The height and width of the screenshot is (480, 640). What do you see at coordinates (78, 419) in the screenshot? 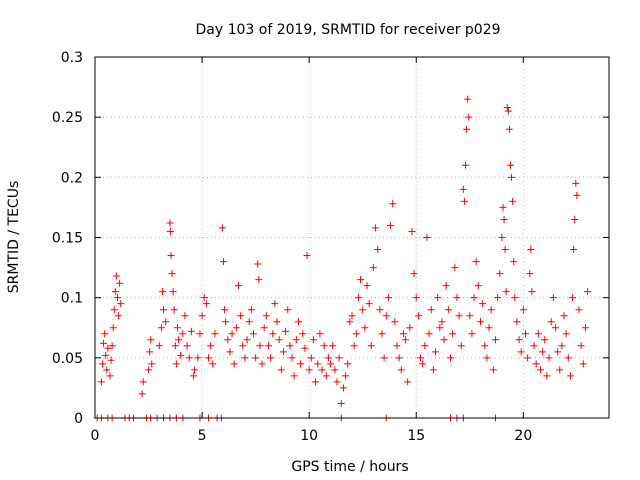
I see `y-tick-label: 0` at bounding box center [78, 419].